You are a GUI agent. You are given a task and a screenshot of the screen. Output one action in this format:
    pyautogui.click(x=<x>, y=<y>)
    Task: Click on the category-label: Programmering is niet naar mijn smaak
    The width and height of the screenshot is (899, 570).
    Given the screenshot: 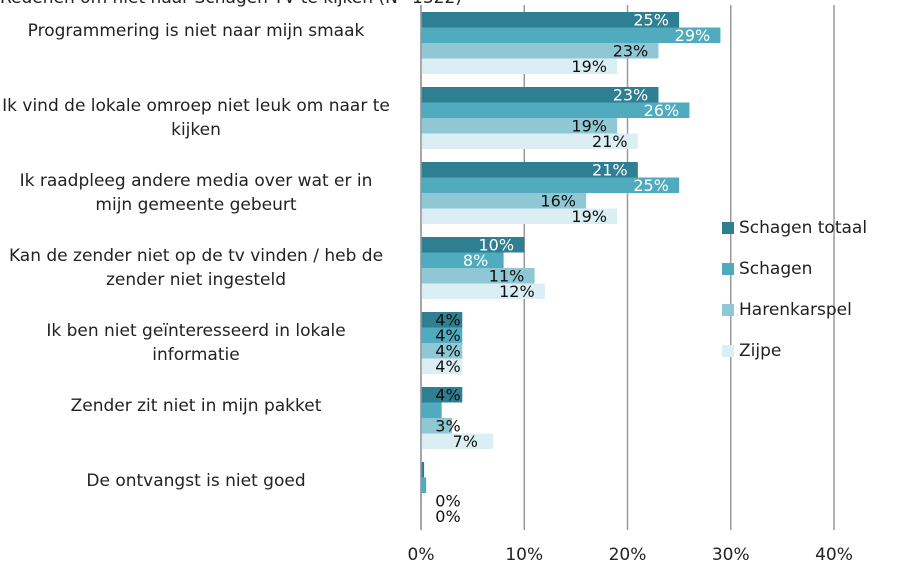 What is the action you would take?
    pyautogui.click(x=196, y=31)
    